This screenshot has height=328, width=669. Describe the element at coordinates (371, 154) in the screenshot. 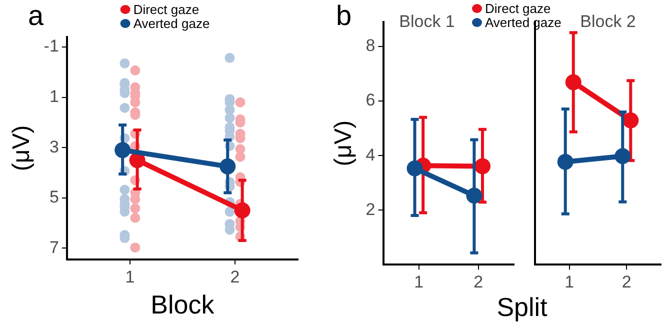

I see `y-tick-label: 4` at that location.